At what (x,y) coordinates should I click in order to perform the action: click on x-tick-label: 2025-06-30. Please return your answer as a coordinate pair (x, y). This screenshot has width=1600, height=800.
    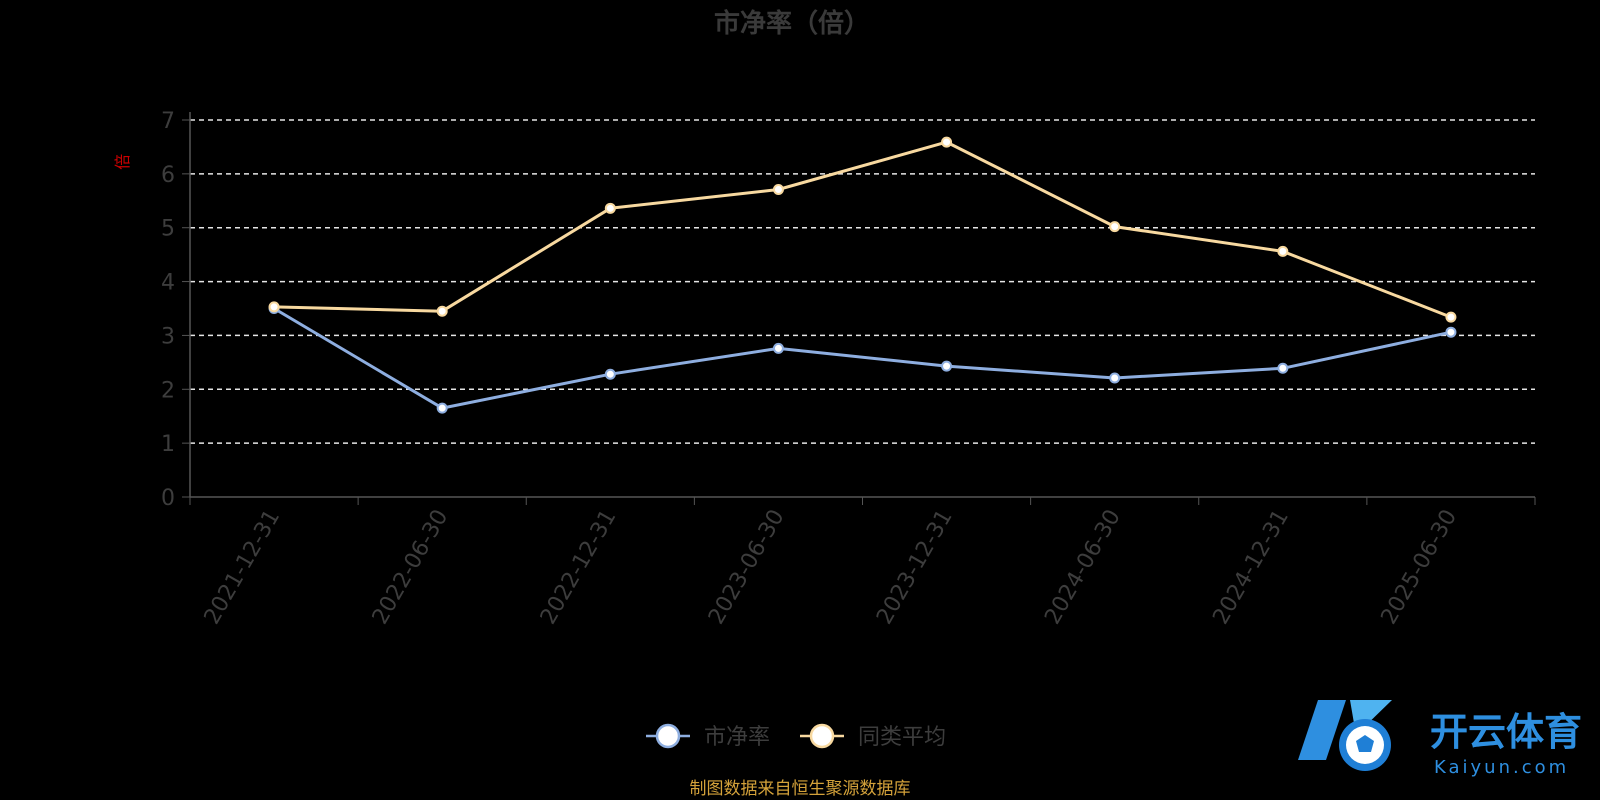
    Looking at the image, I should click on (1420, 567).